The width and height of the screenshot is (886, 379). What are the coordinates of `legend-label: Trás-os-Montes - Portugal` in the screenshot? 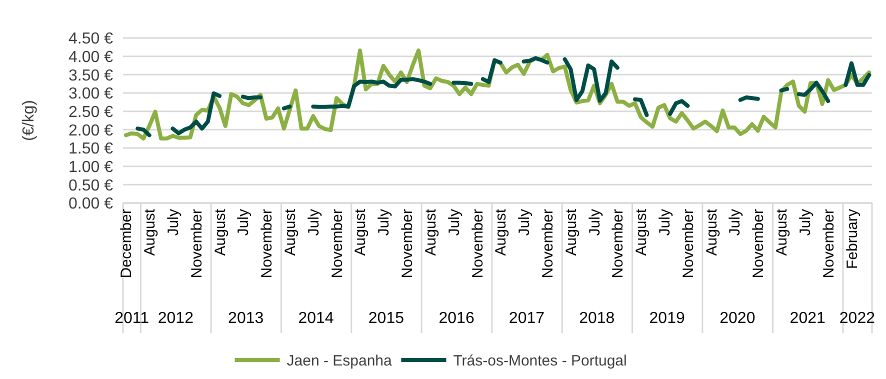 It's located at (540, 361).